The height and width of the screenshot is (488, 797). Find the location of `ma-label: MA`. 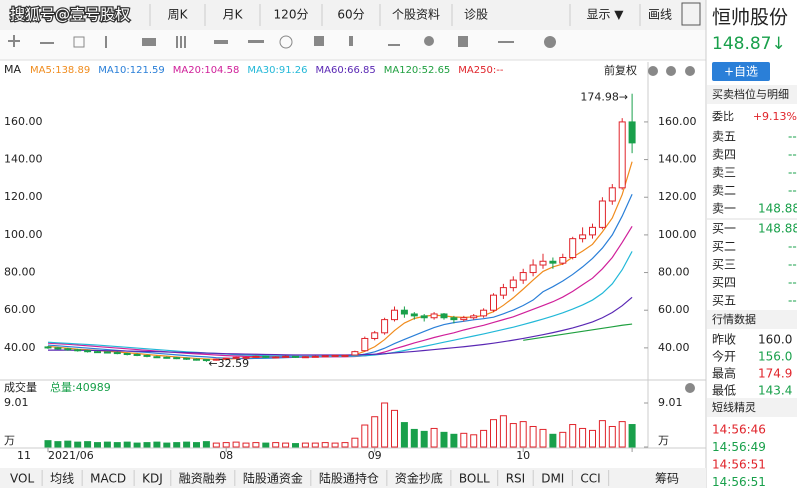

ma-label: MA is located at coordinates (12, 69).